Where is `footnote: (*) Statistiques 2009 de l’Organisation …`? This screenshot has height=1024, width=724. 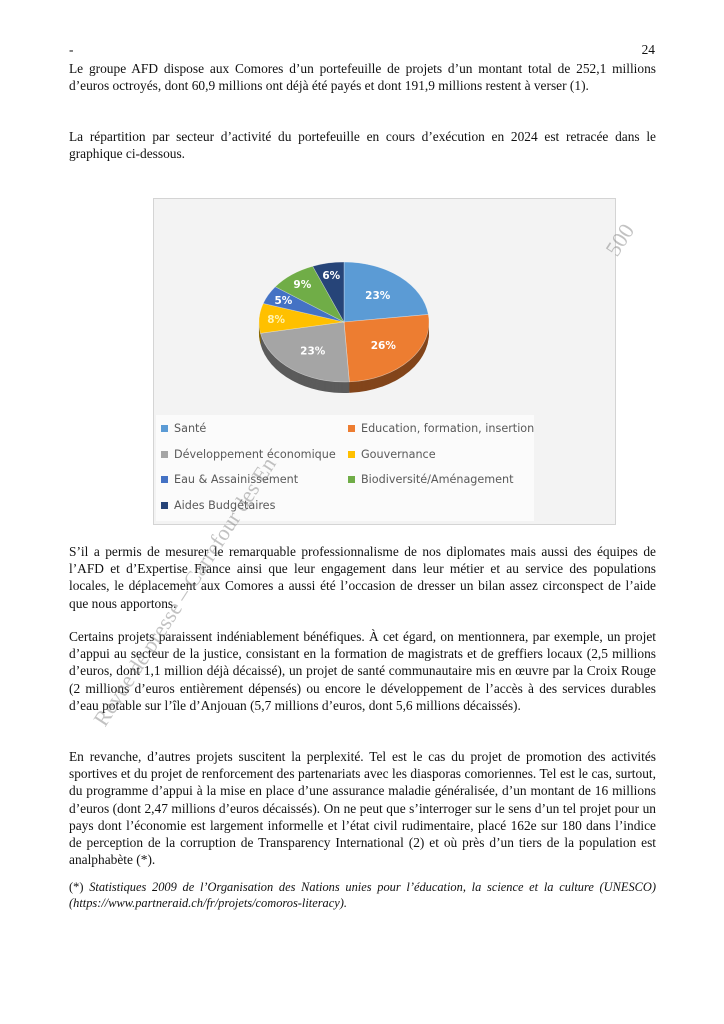 footnote: (*) Statistiques 2009 de l’Organisation … is located at coordinates (362, 895).